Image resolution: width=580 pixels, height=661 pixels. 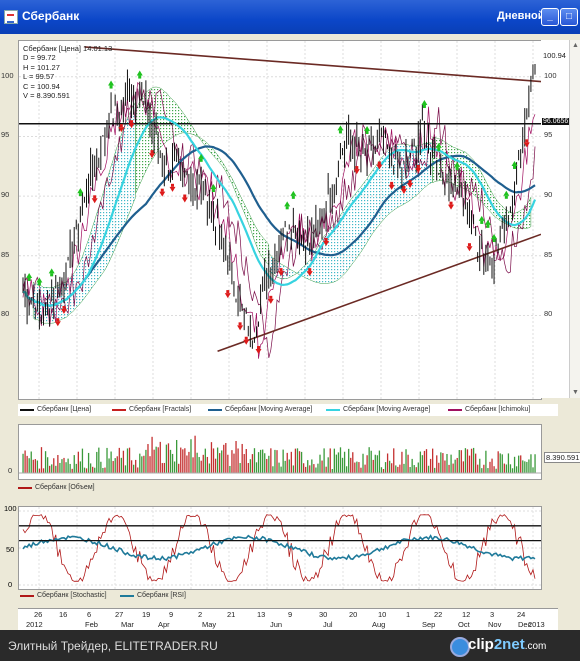 What do you see at coordinates (312, 64) in the screenshot?
I see `resistance-trend-line` at bounding box center [312, 64].